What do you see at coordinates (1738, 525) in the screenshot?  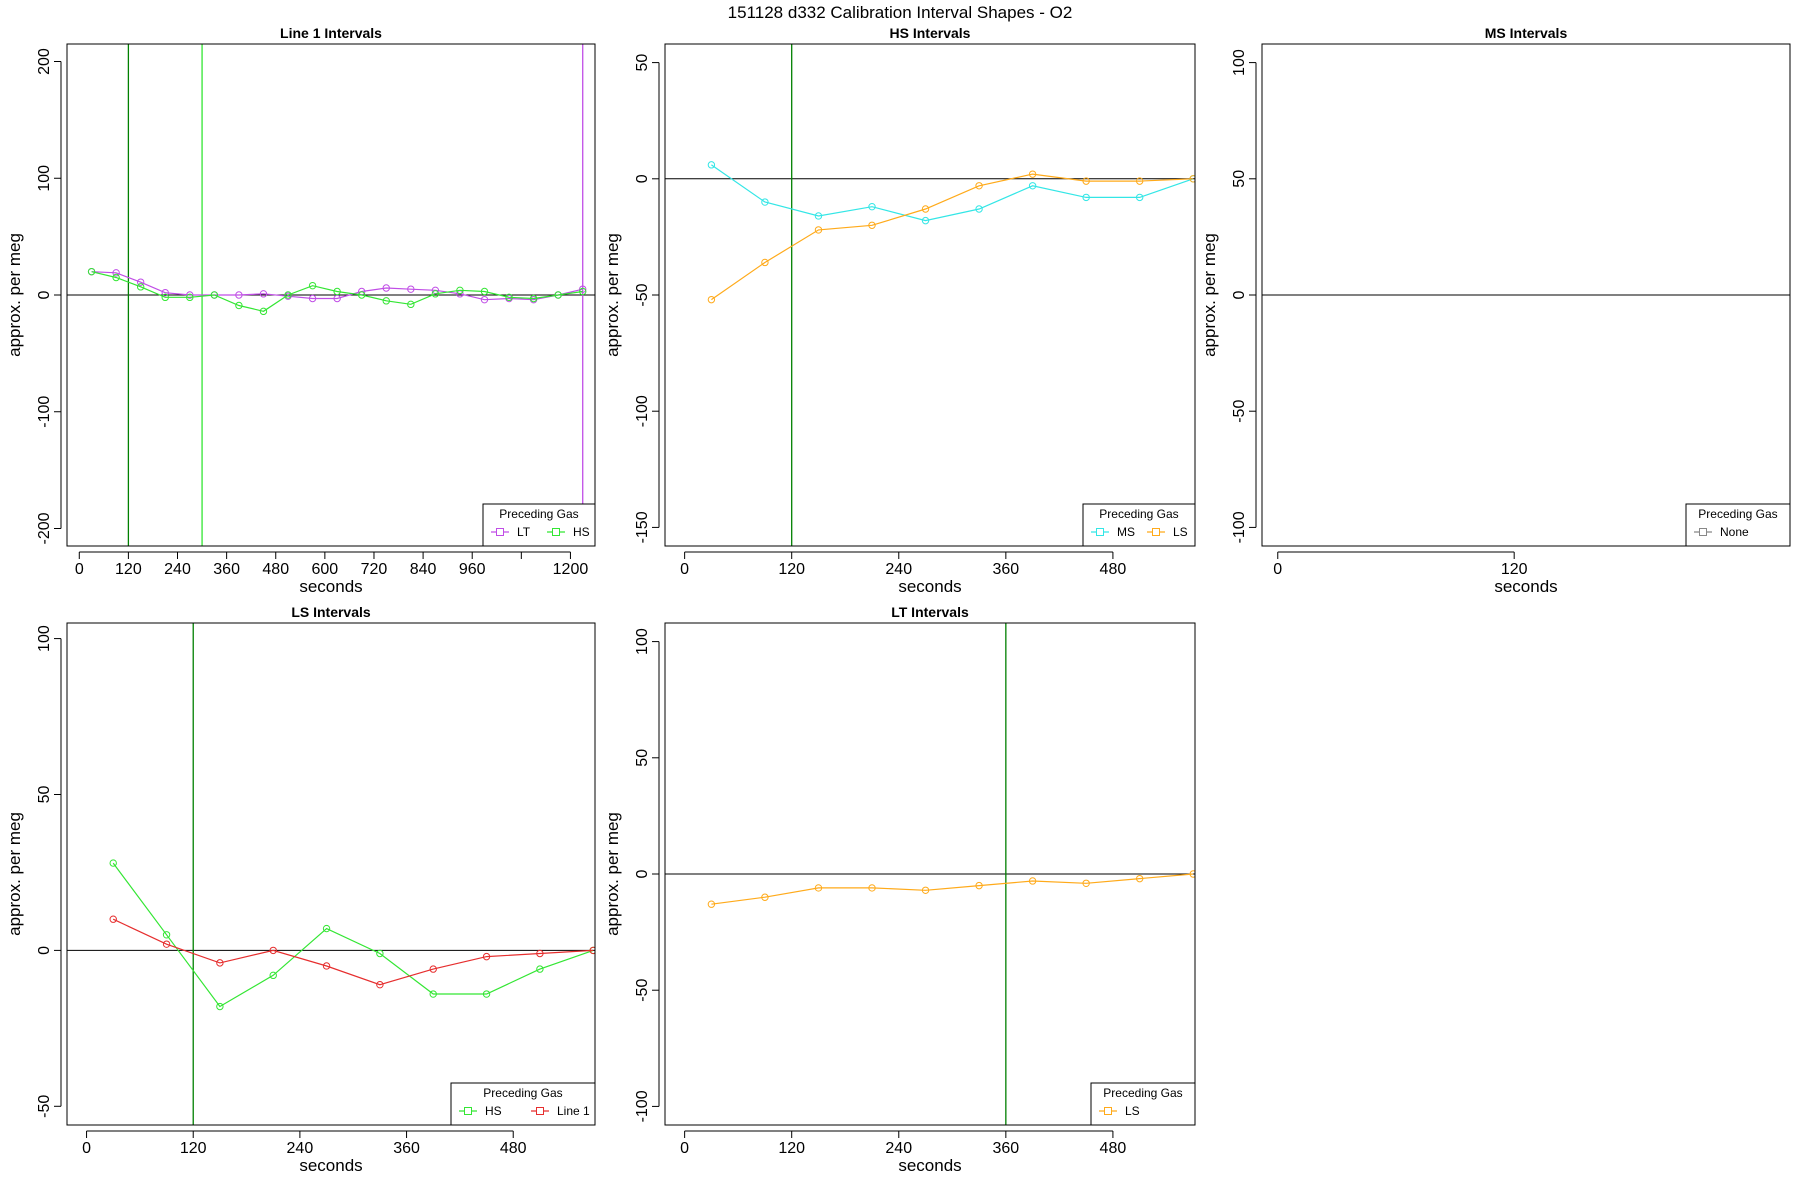 I see `legend: Preceding Gas None` at bounding box center [1738, 525].